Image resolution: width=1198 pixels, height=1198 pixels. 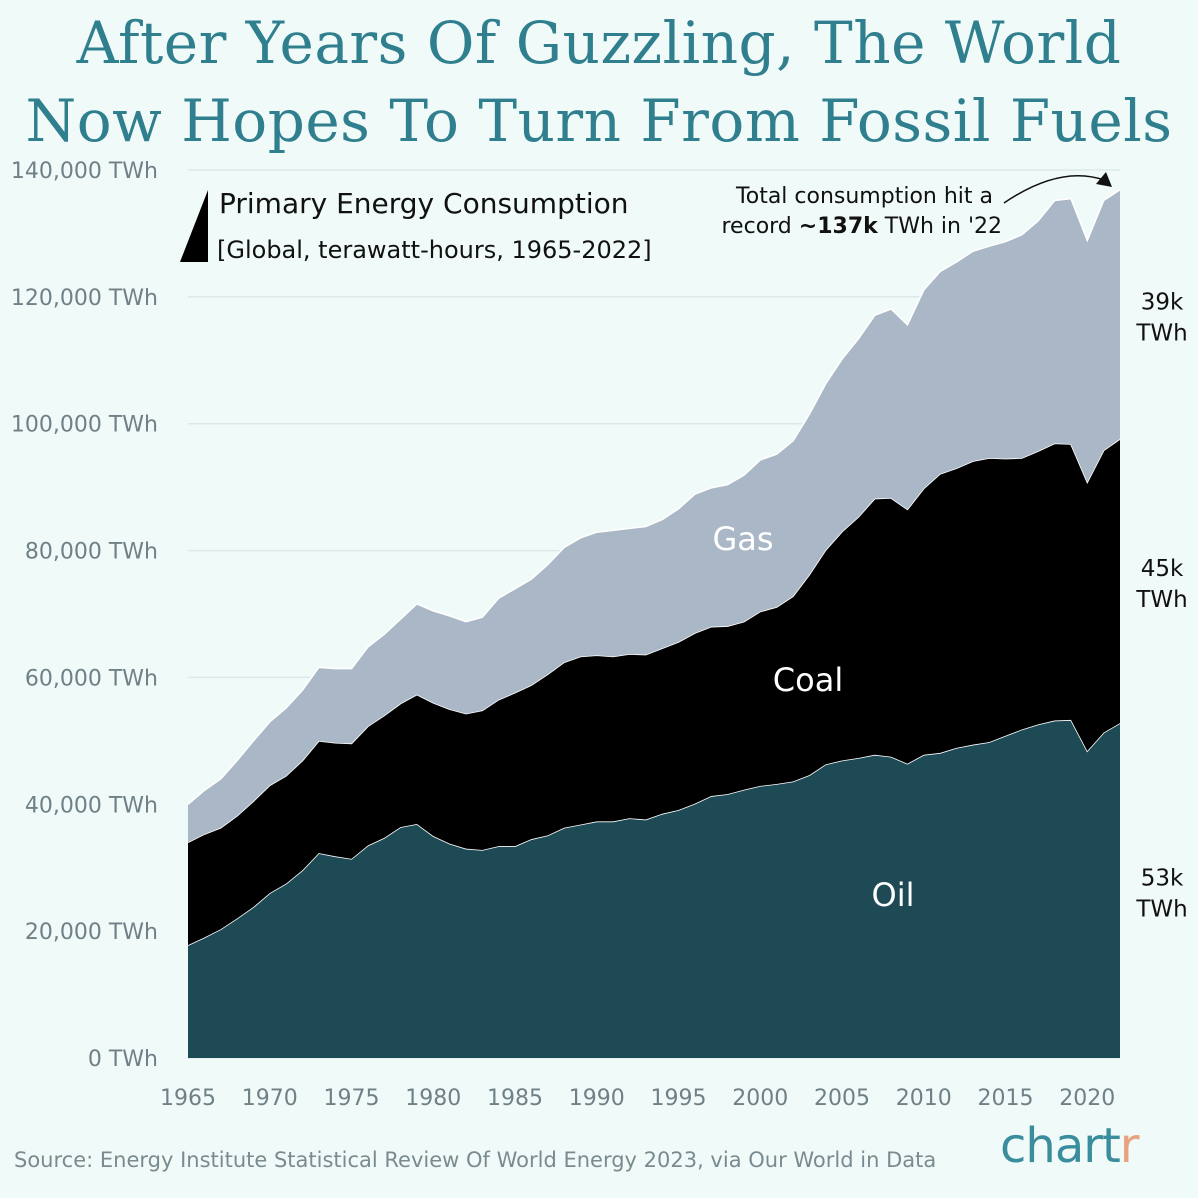 I want to click on end-label-value: 45k, so click(x=1162, y=569).